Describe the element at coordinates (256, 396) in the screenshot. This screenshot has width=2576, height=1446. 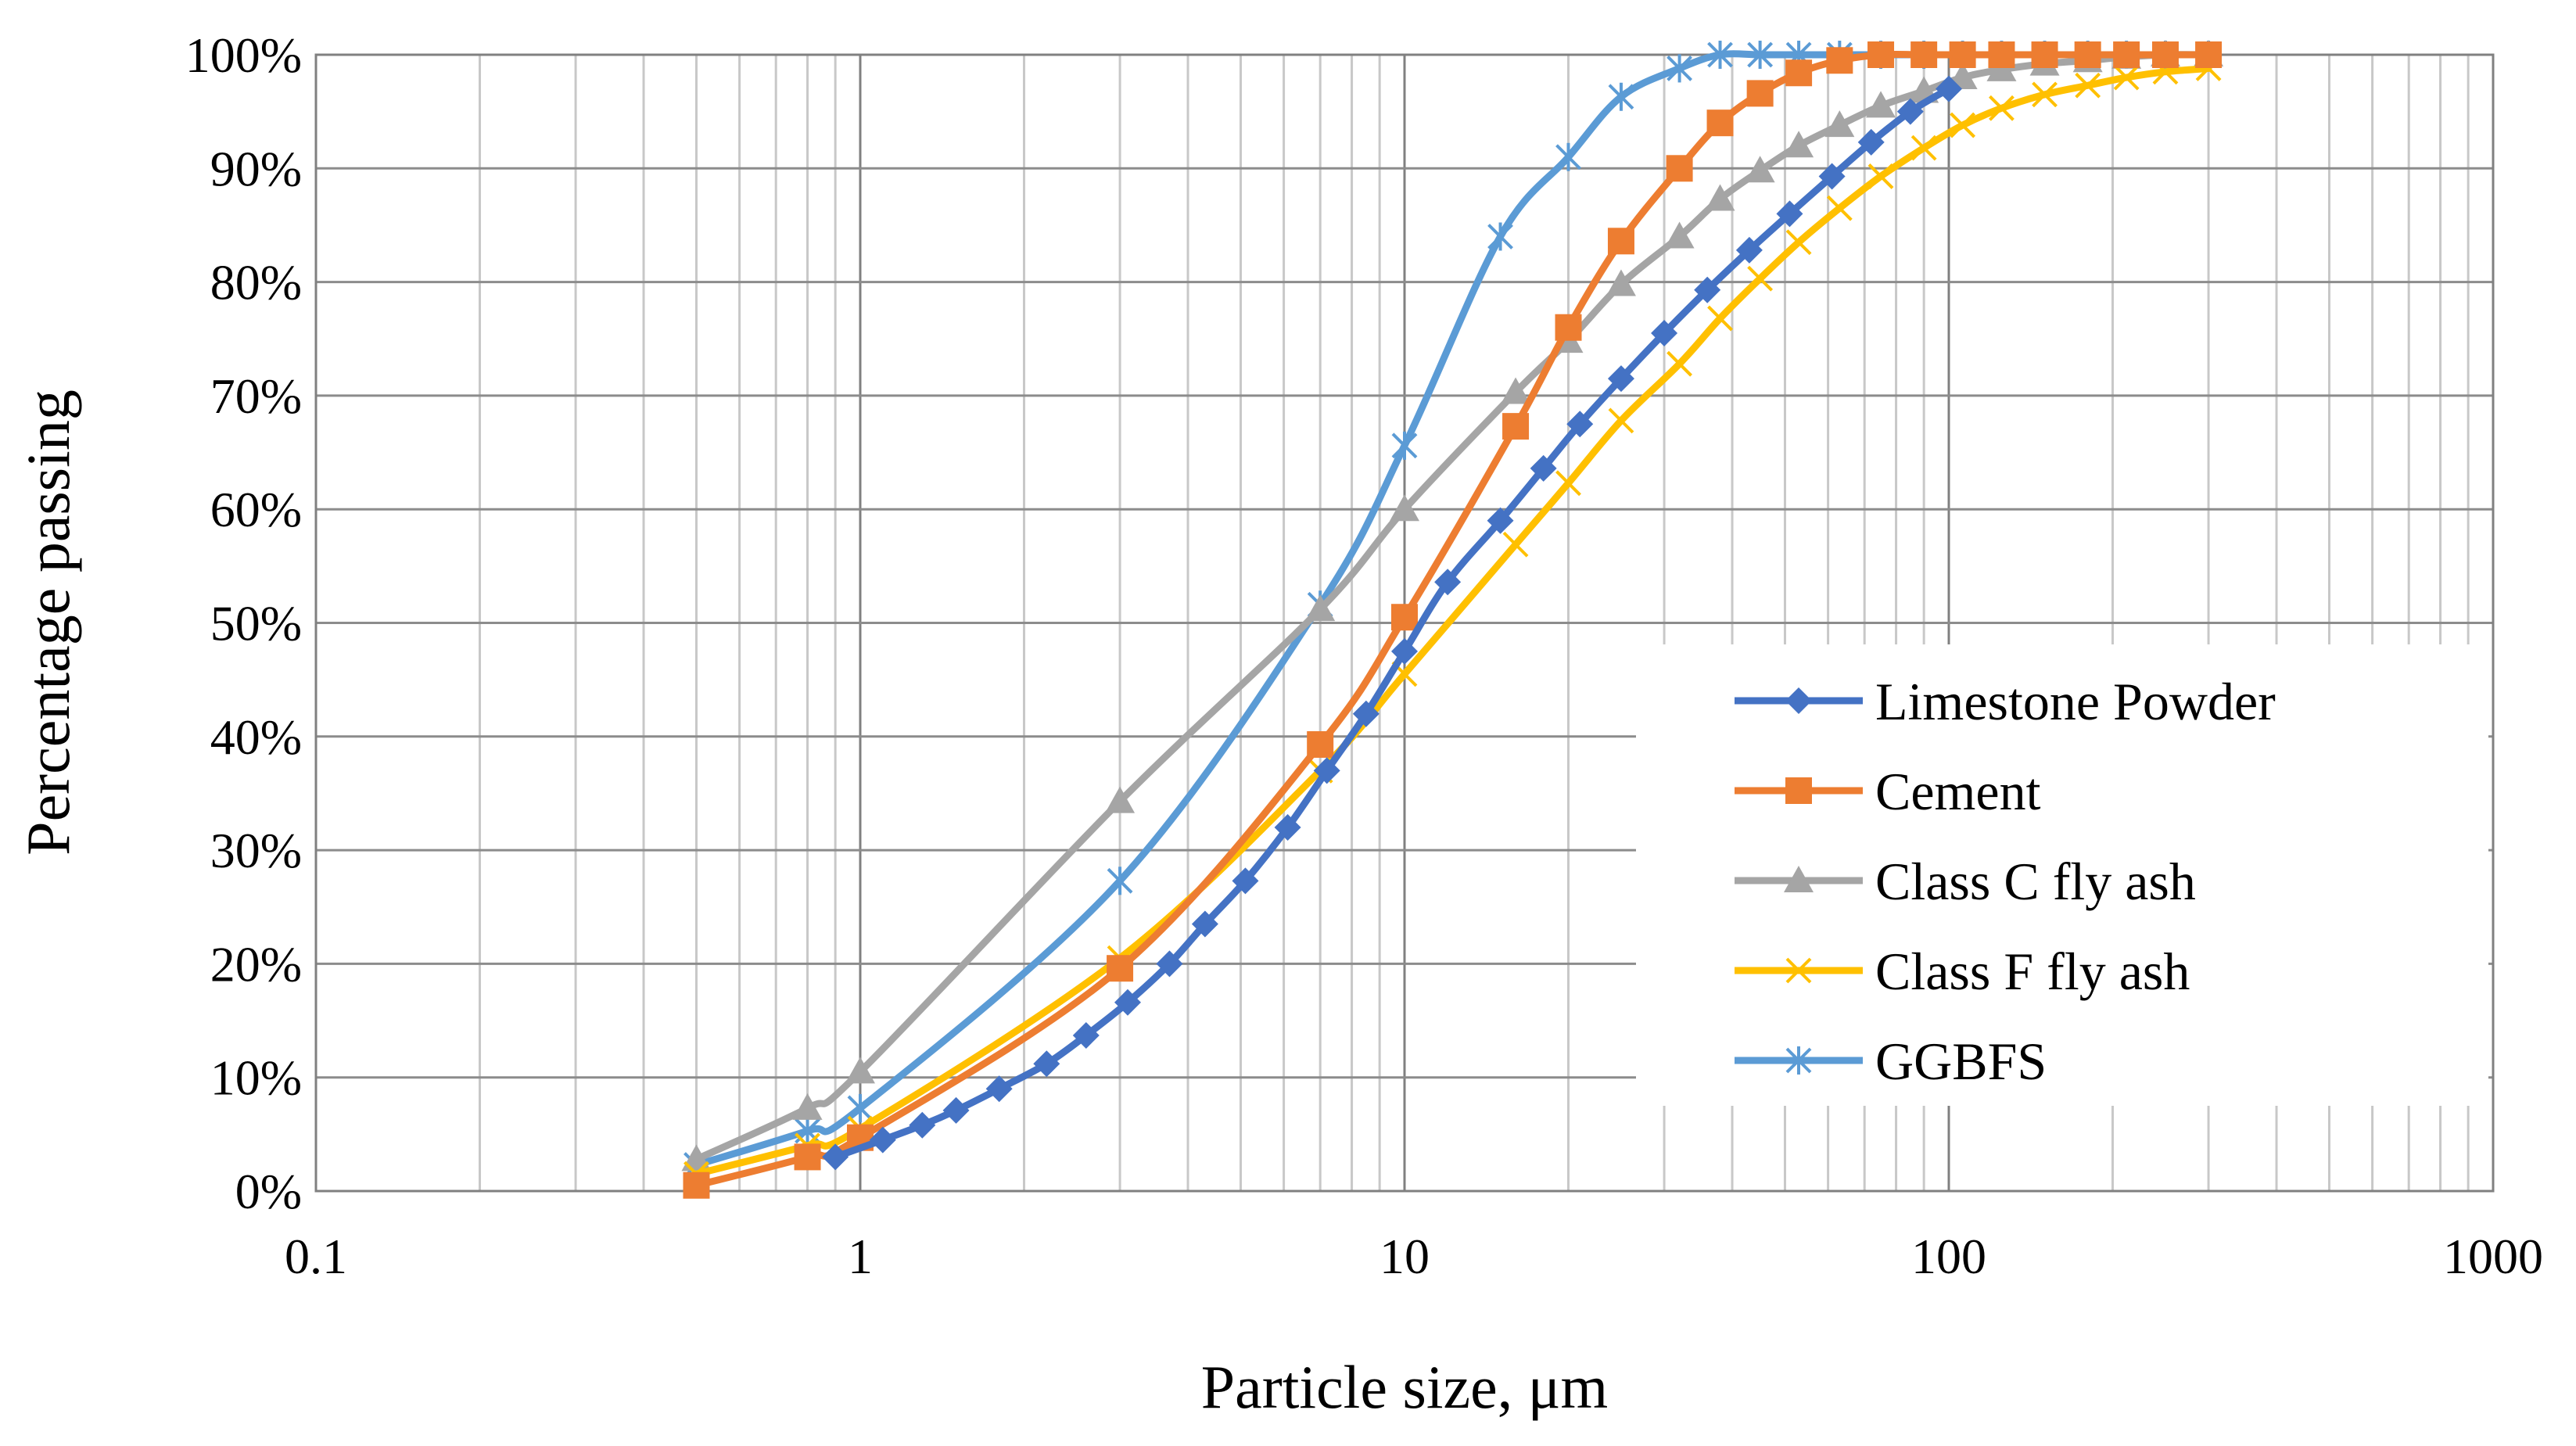
I see `y-tick-label: 70%` at that location.